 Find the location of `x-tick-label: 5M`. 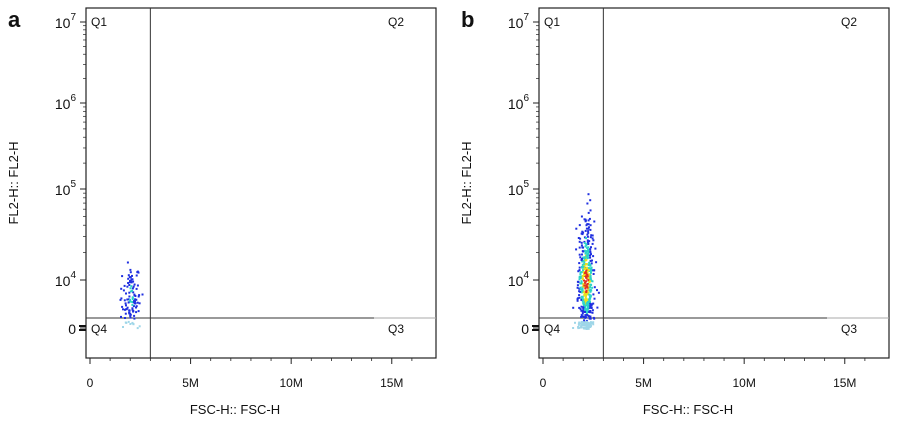

x-tick-label: 5M is located at coordinates (190, 383).